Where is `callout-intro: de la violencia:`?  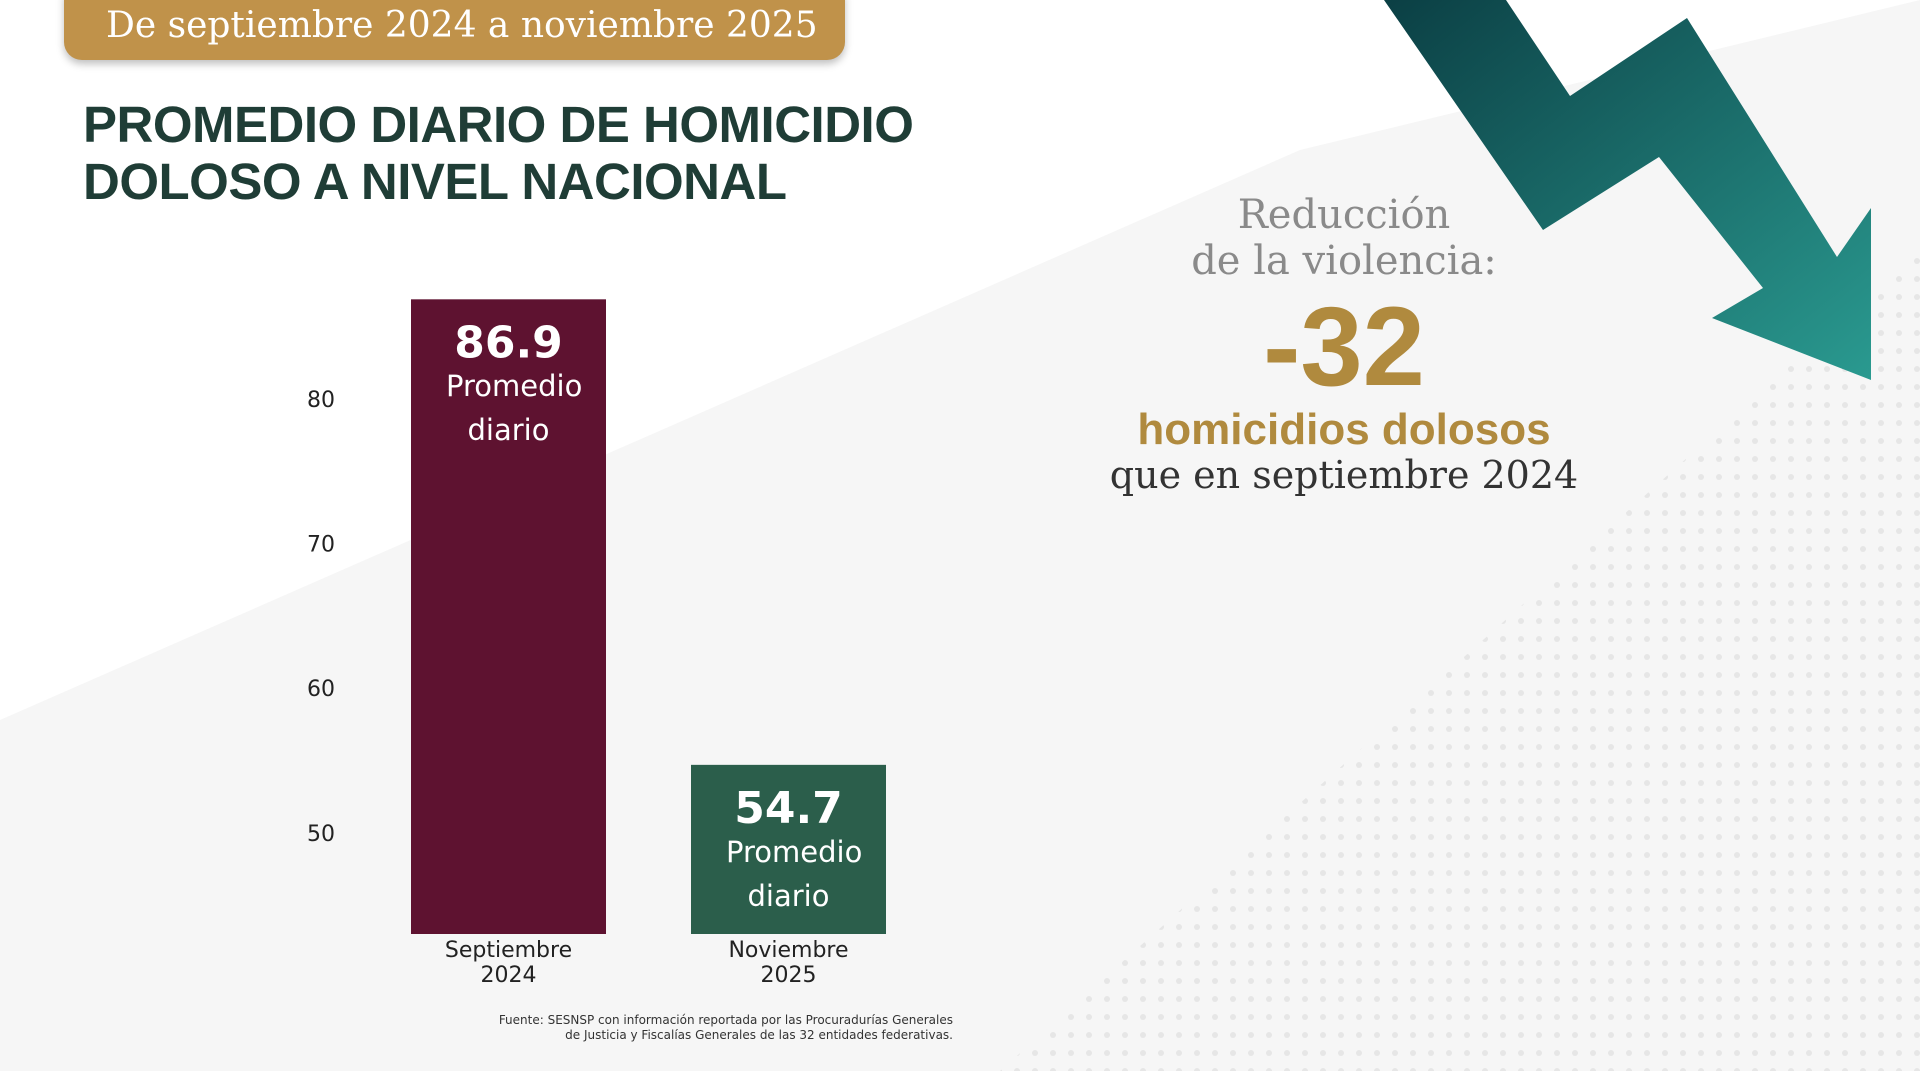 callout-intro: de la violencia: is located at coordinates (1344, 261).